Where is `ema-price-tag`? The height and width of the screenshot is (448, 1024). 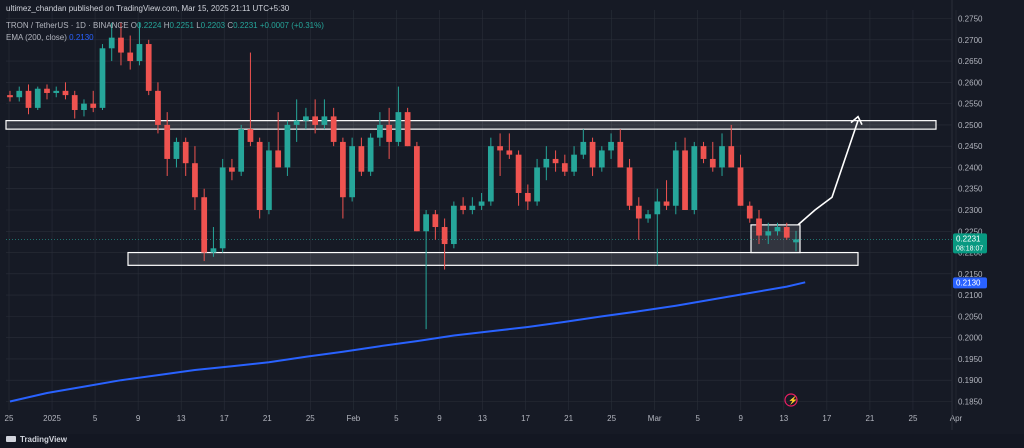 ema-price-tag is located at coordinates (970, 283).